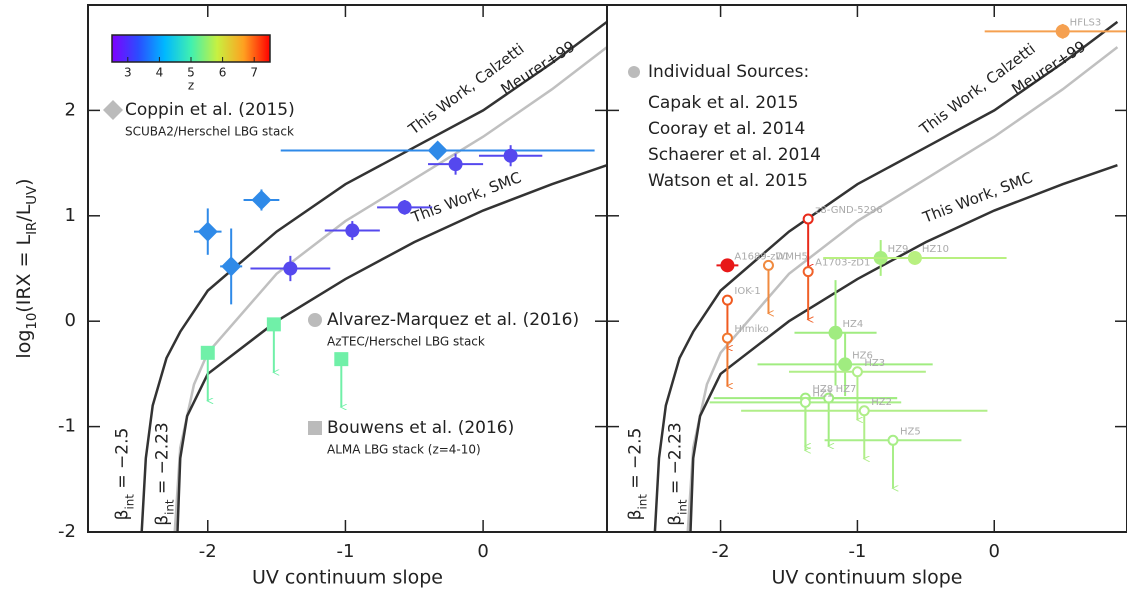 This screenshot has width=1127, height=591. I want to click on legend-reference: Schaerer et al. 2014, so click(734, 155).